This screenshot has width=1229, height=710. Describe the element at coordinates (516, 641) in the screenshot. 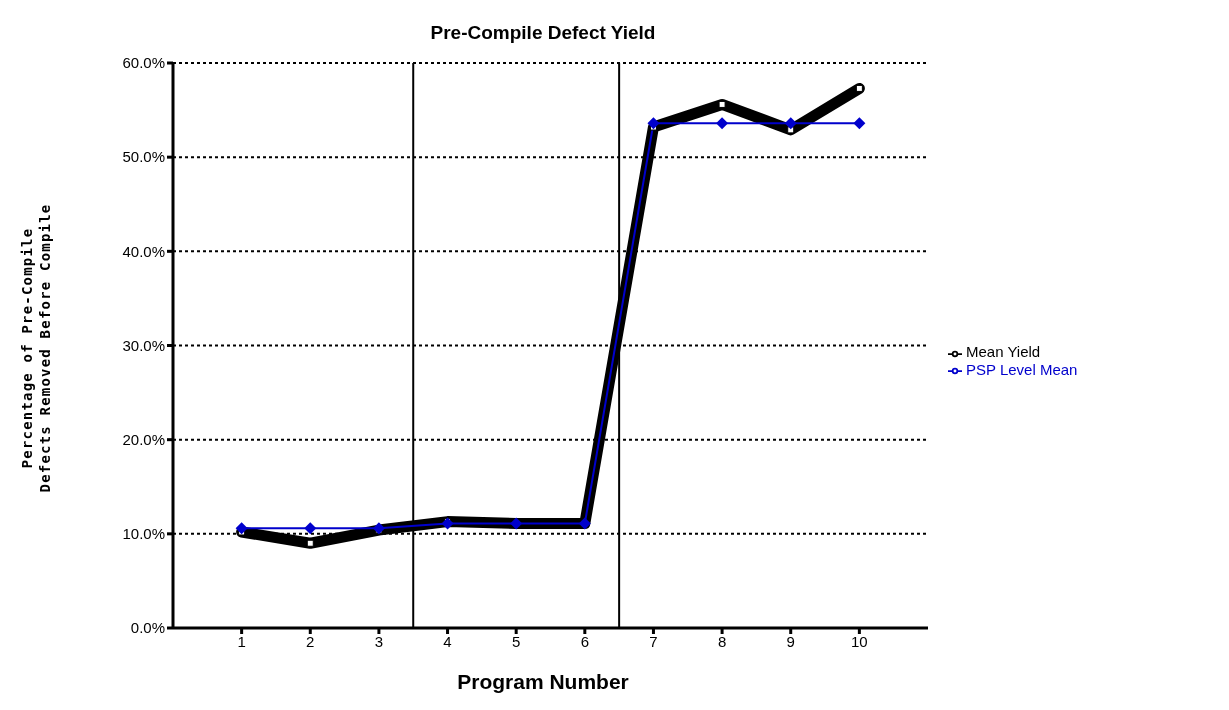

I see `x-tick-label: 5` at that location.